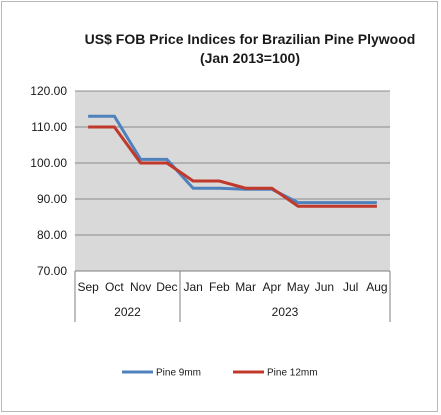 The image size is (441, 415). Describe the element at coordinates (52, 235) in the screenshot. I see `y-tick-label: 80.00` at that location.